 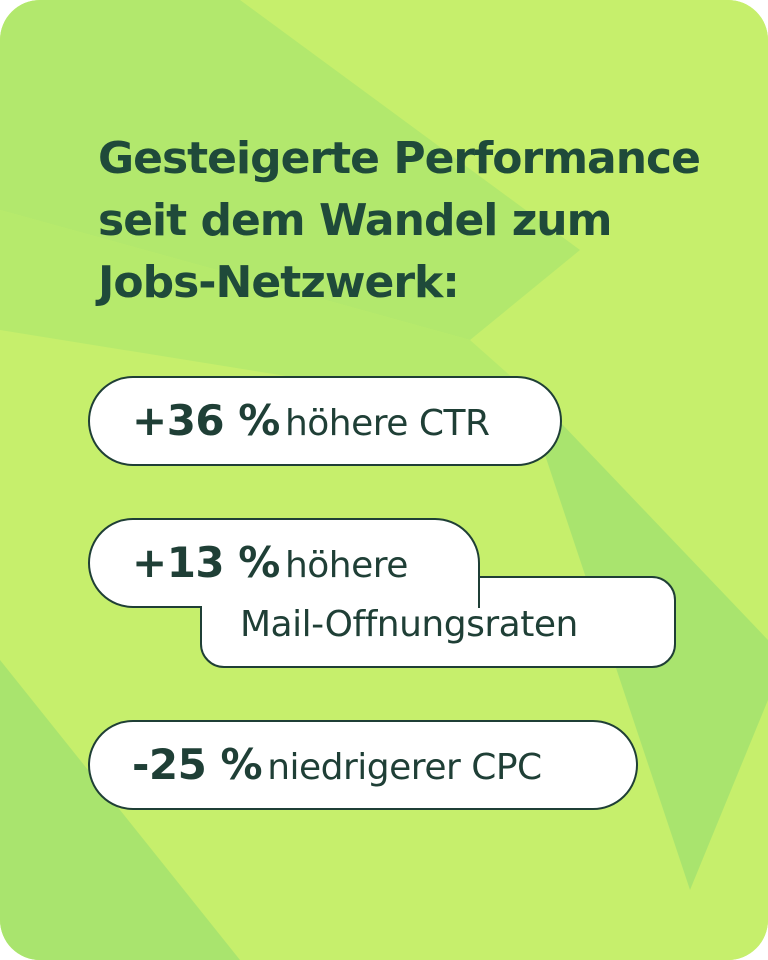 I want to click on stat-label: höhere CTR, so click(x=387, y=423).